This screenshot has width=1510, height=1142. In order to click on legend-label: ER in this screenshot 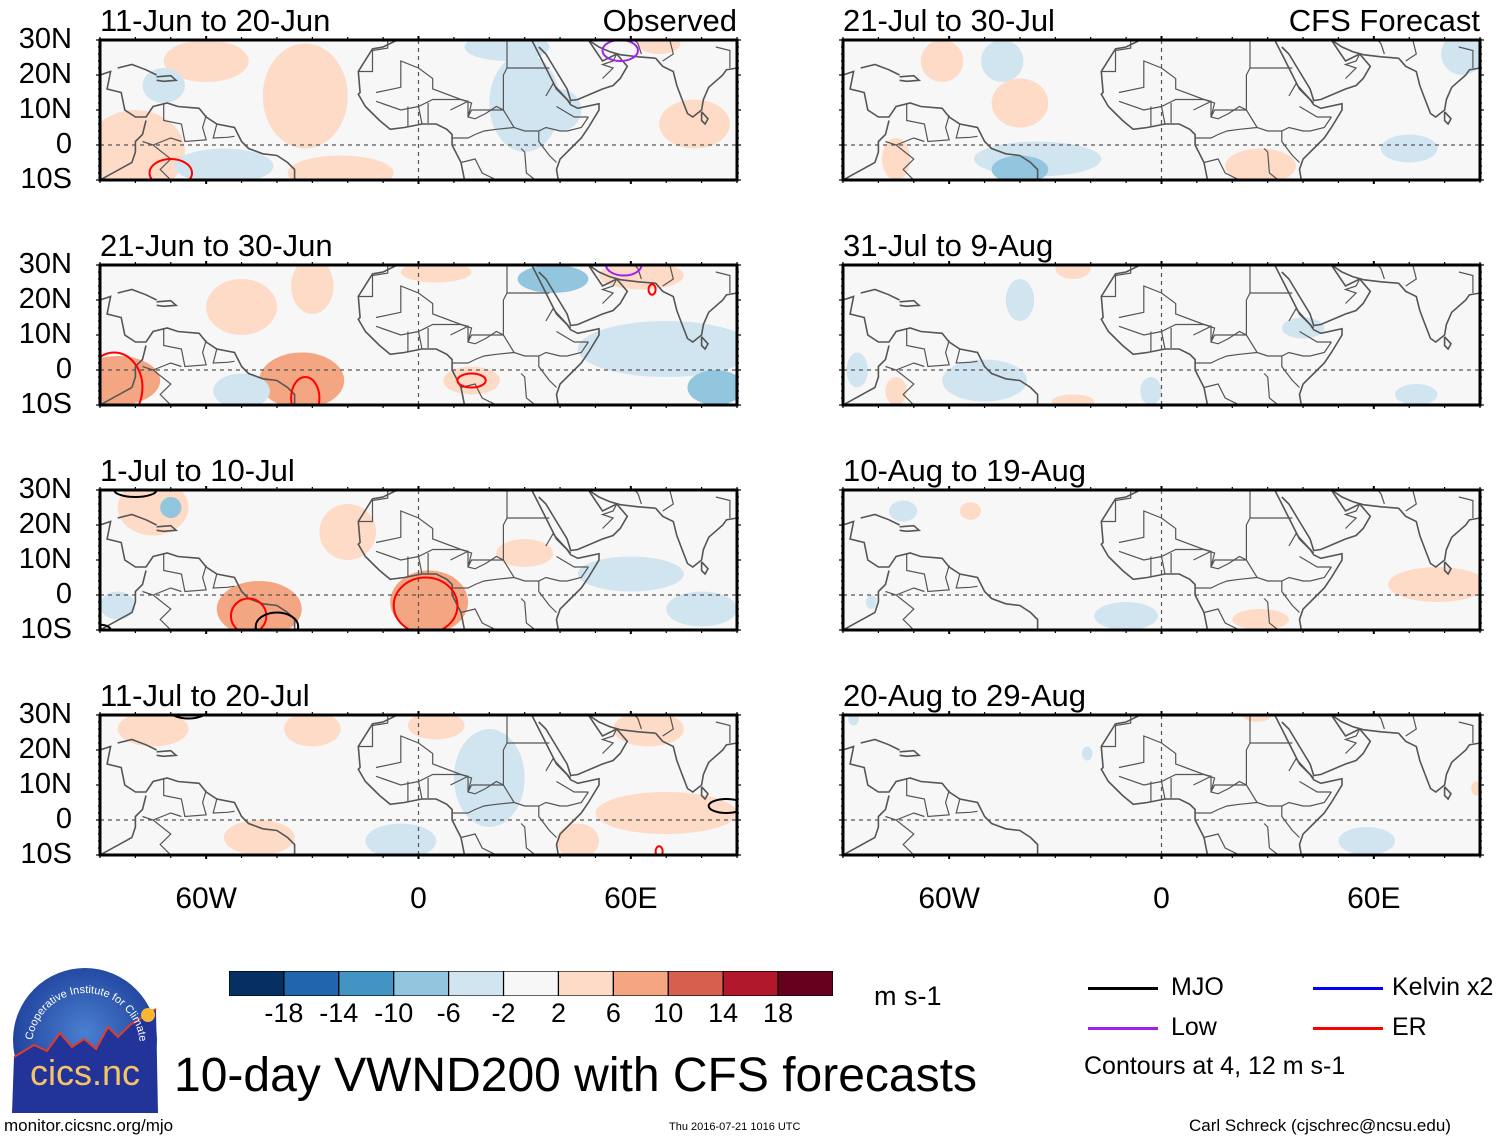, I will do `click(1409, 1027)`.